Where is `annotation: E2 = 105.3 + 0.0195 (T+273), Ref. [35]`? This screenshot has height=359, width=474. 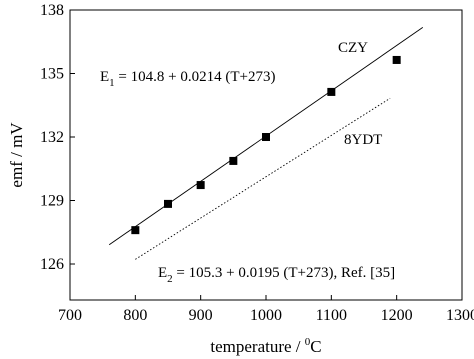 annotation: E2 = 105.3 + 0.0195 (T+273), Ref. [35] is located at coordinates (276, 275).